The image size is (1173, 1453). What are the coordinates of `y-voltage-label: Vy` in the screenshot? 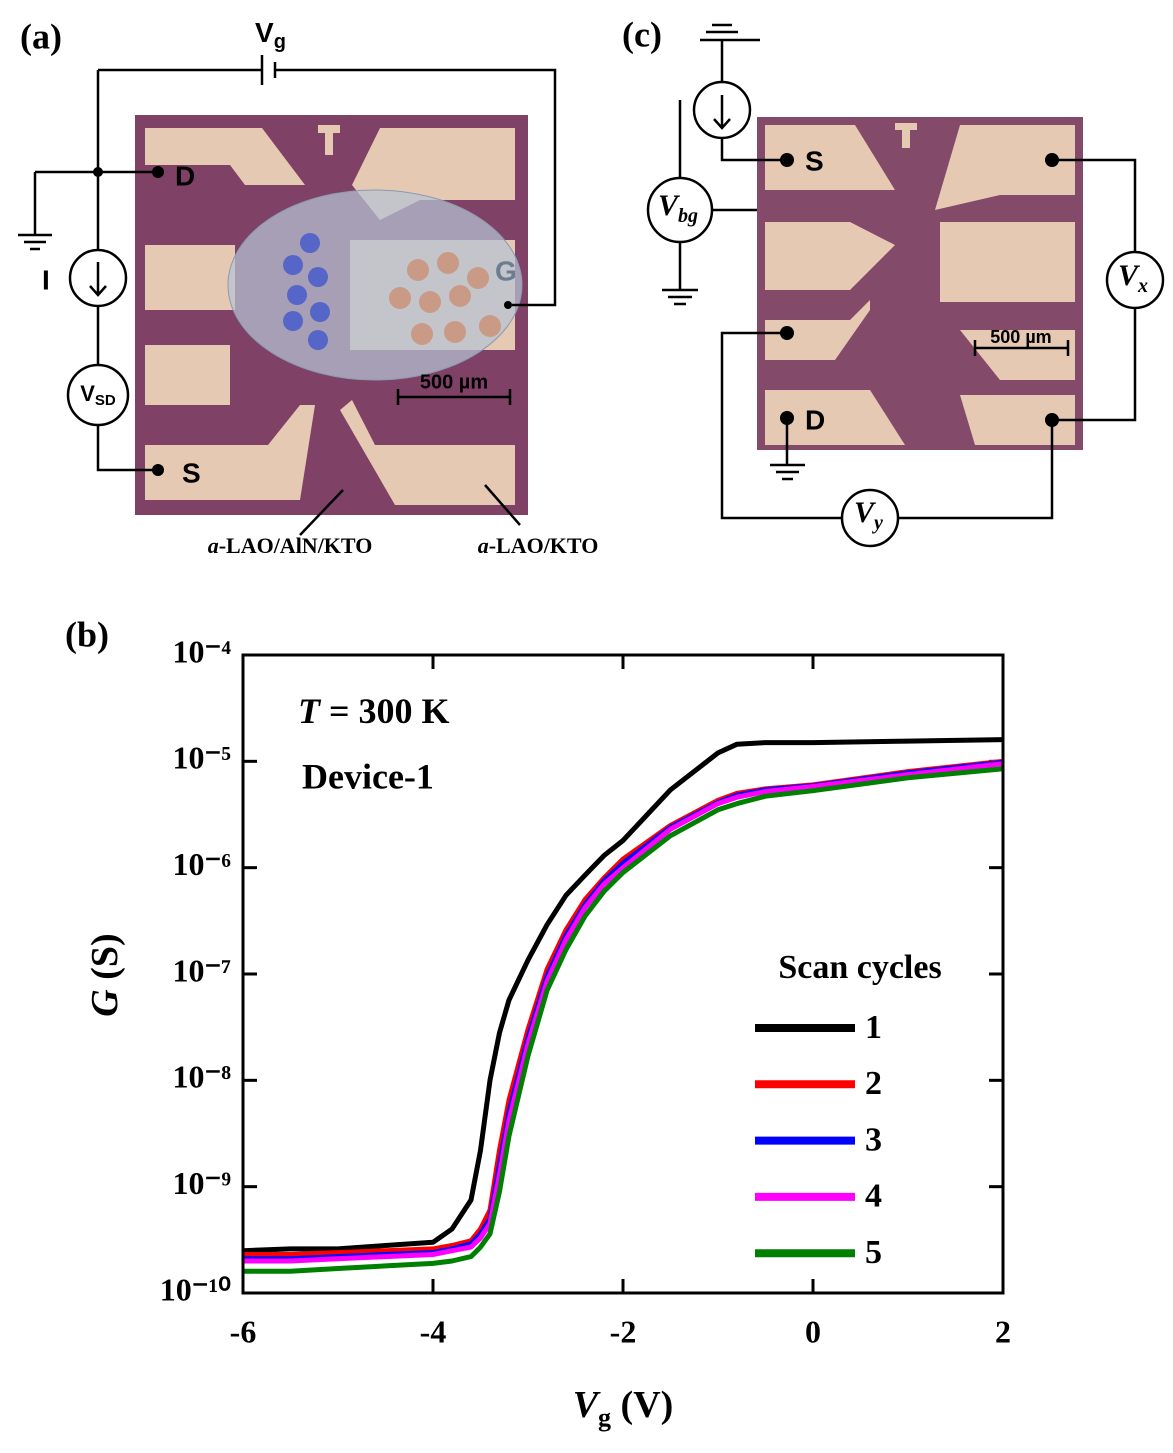 It's located at (868, 515).